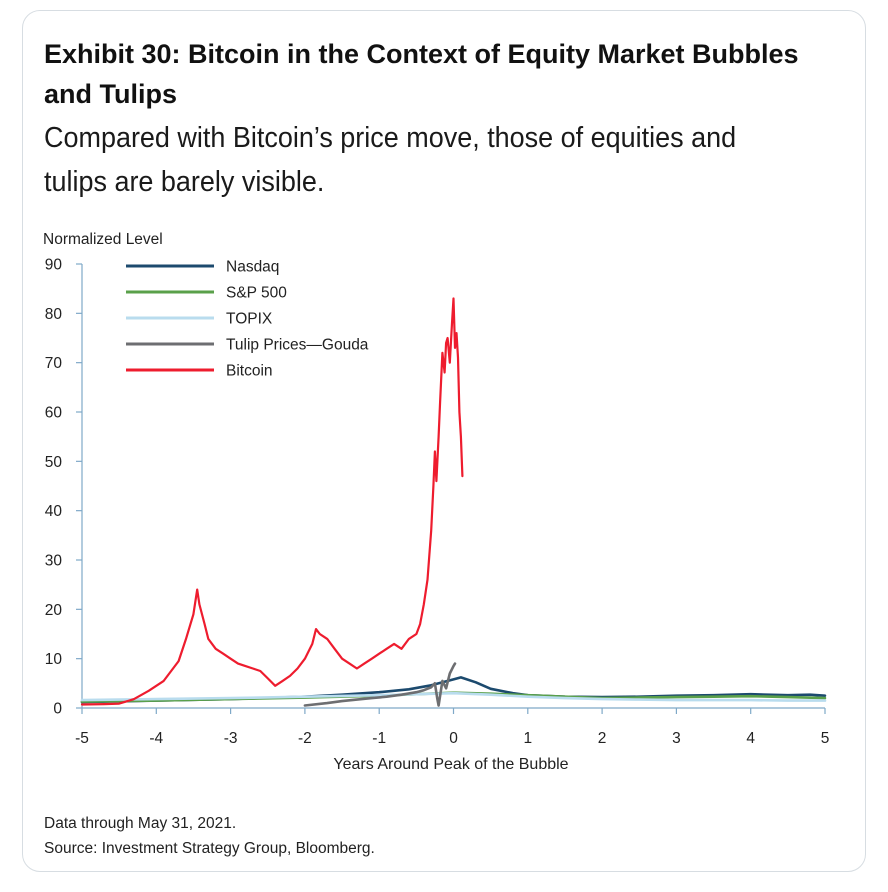 Image resolution: width=888 pixels, height=892 pixels. I want to click on x-tick-label: -5, so click(82, 738).